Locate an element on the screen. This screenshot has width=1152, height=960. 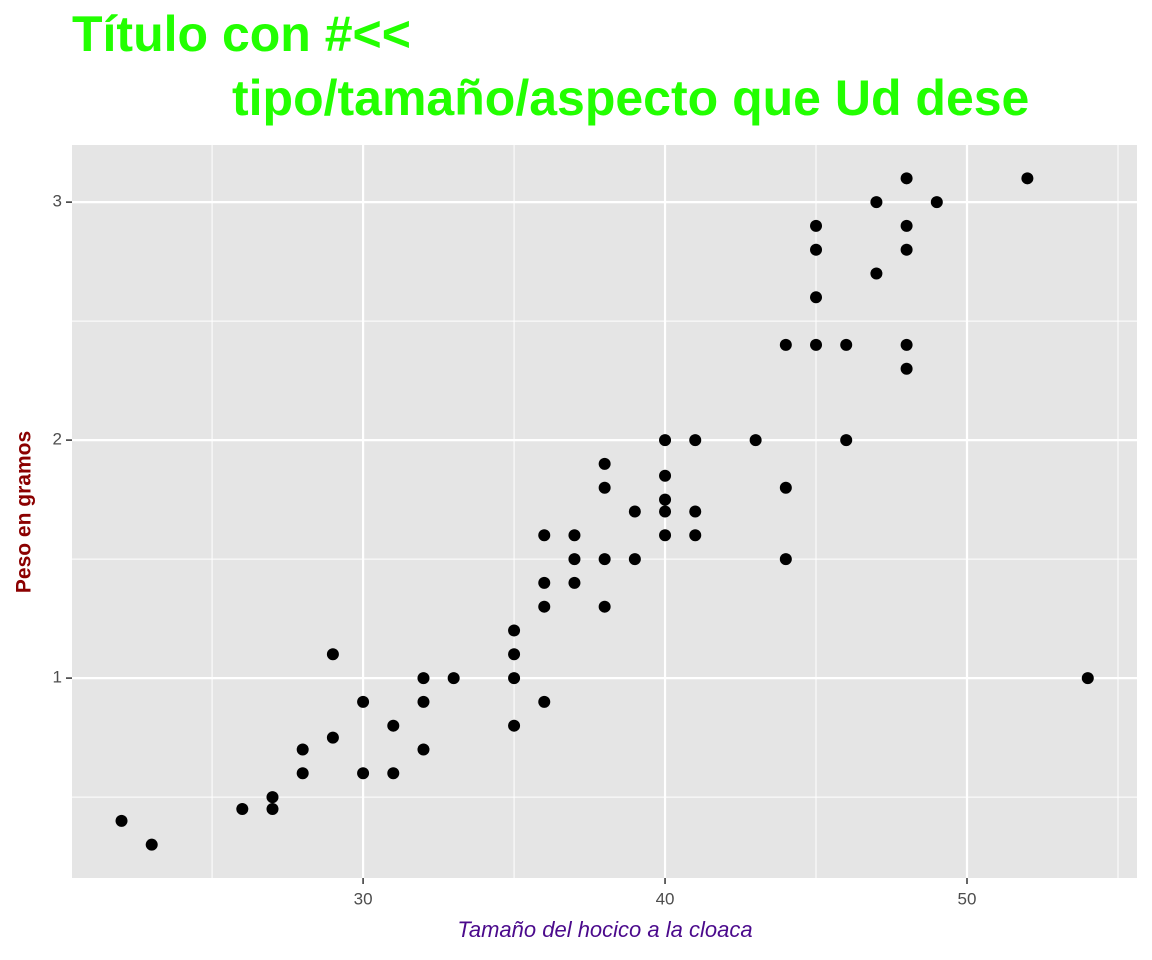
x-axis-label: Tamaño del hocico a la cloaca is located at coordinates (604, 929).